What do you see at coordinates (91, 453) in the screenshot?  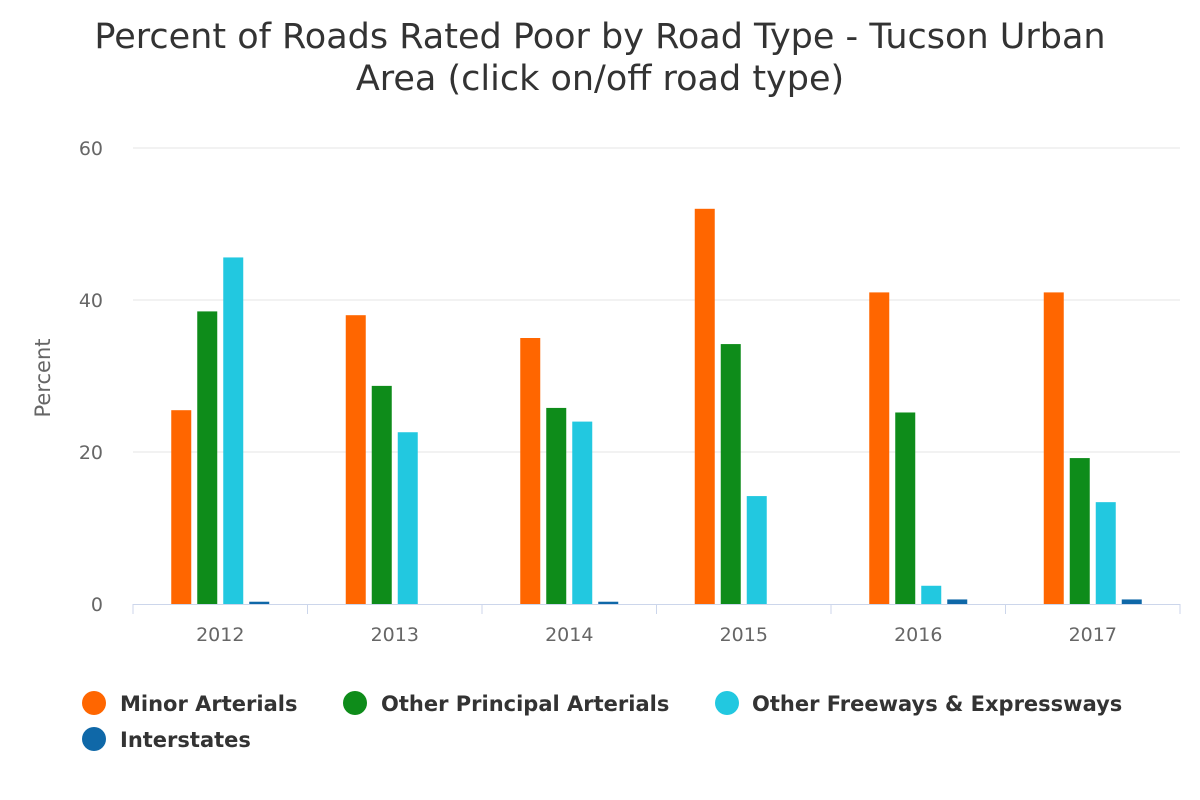 I see `y-tick-label: 20` at bounding box center [91, 453].